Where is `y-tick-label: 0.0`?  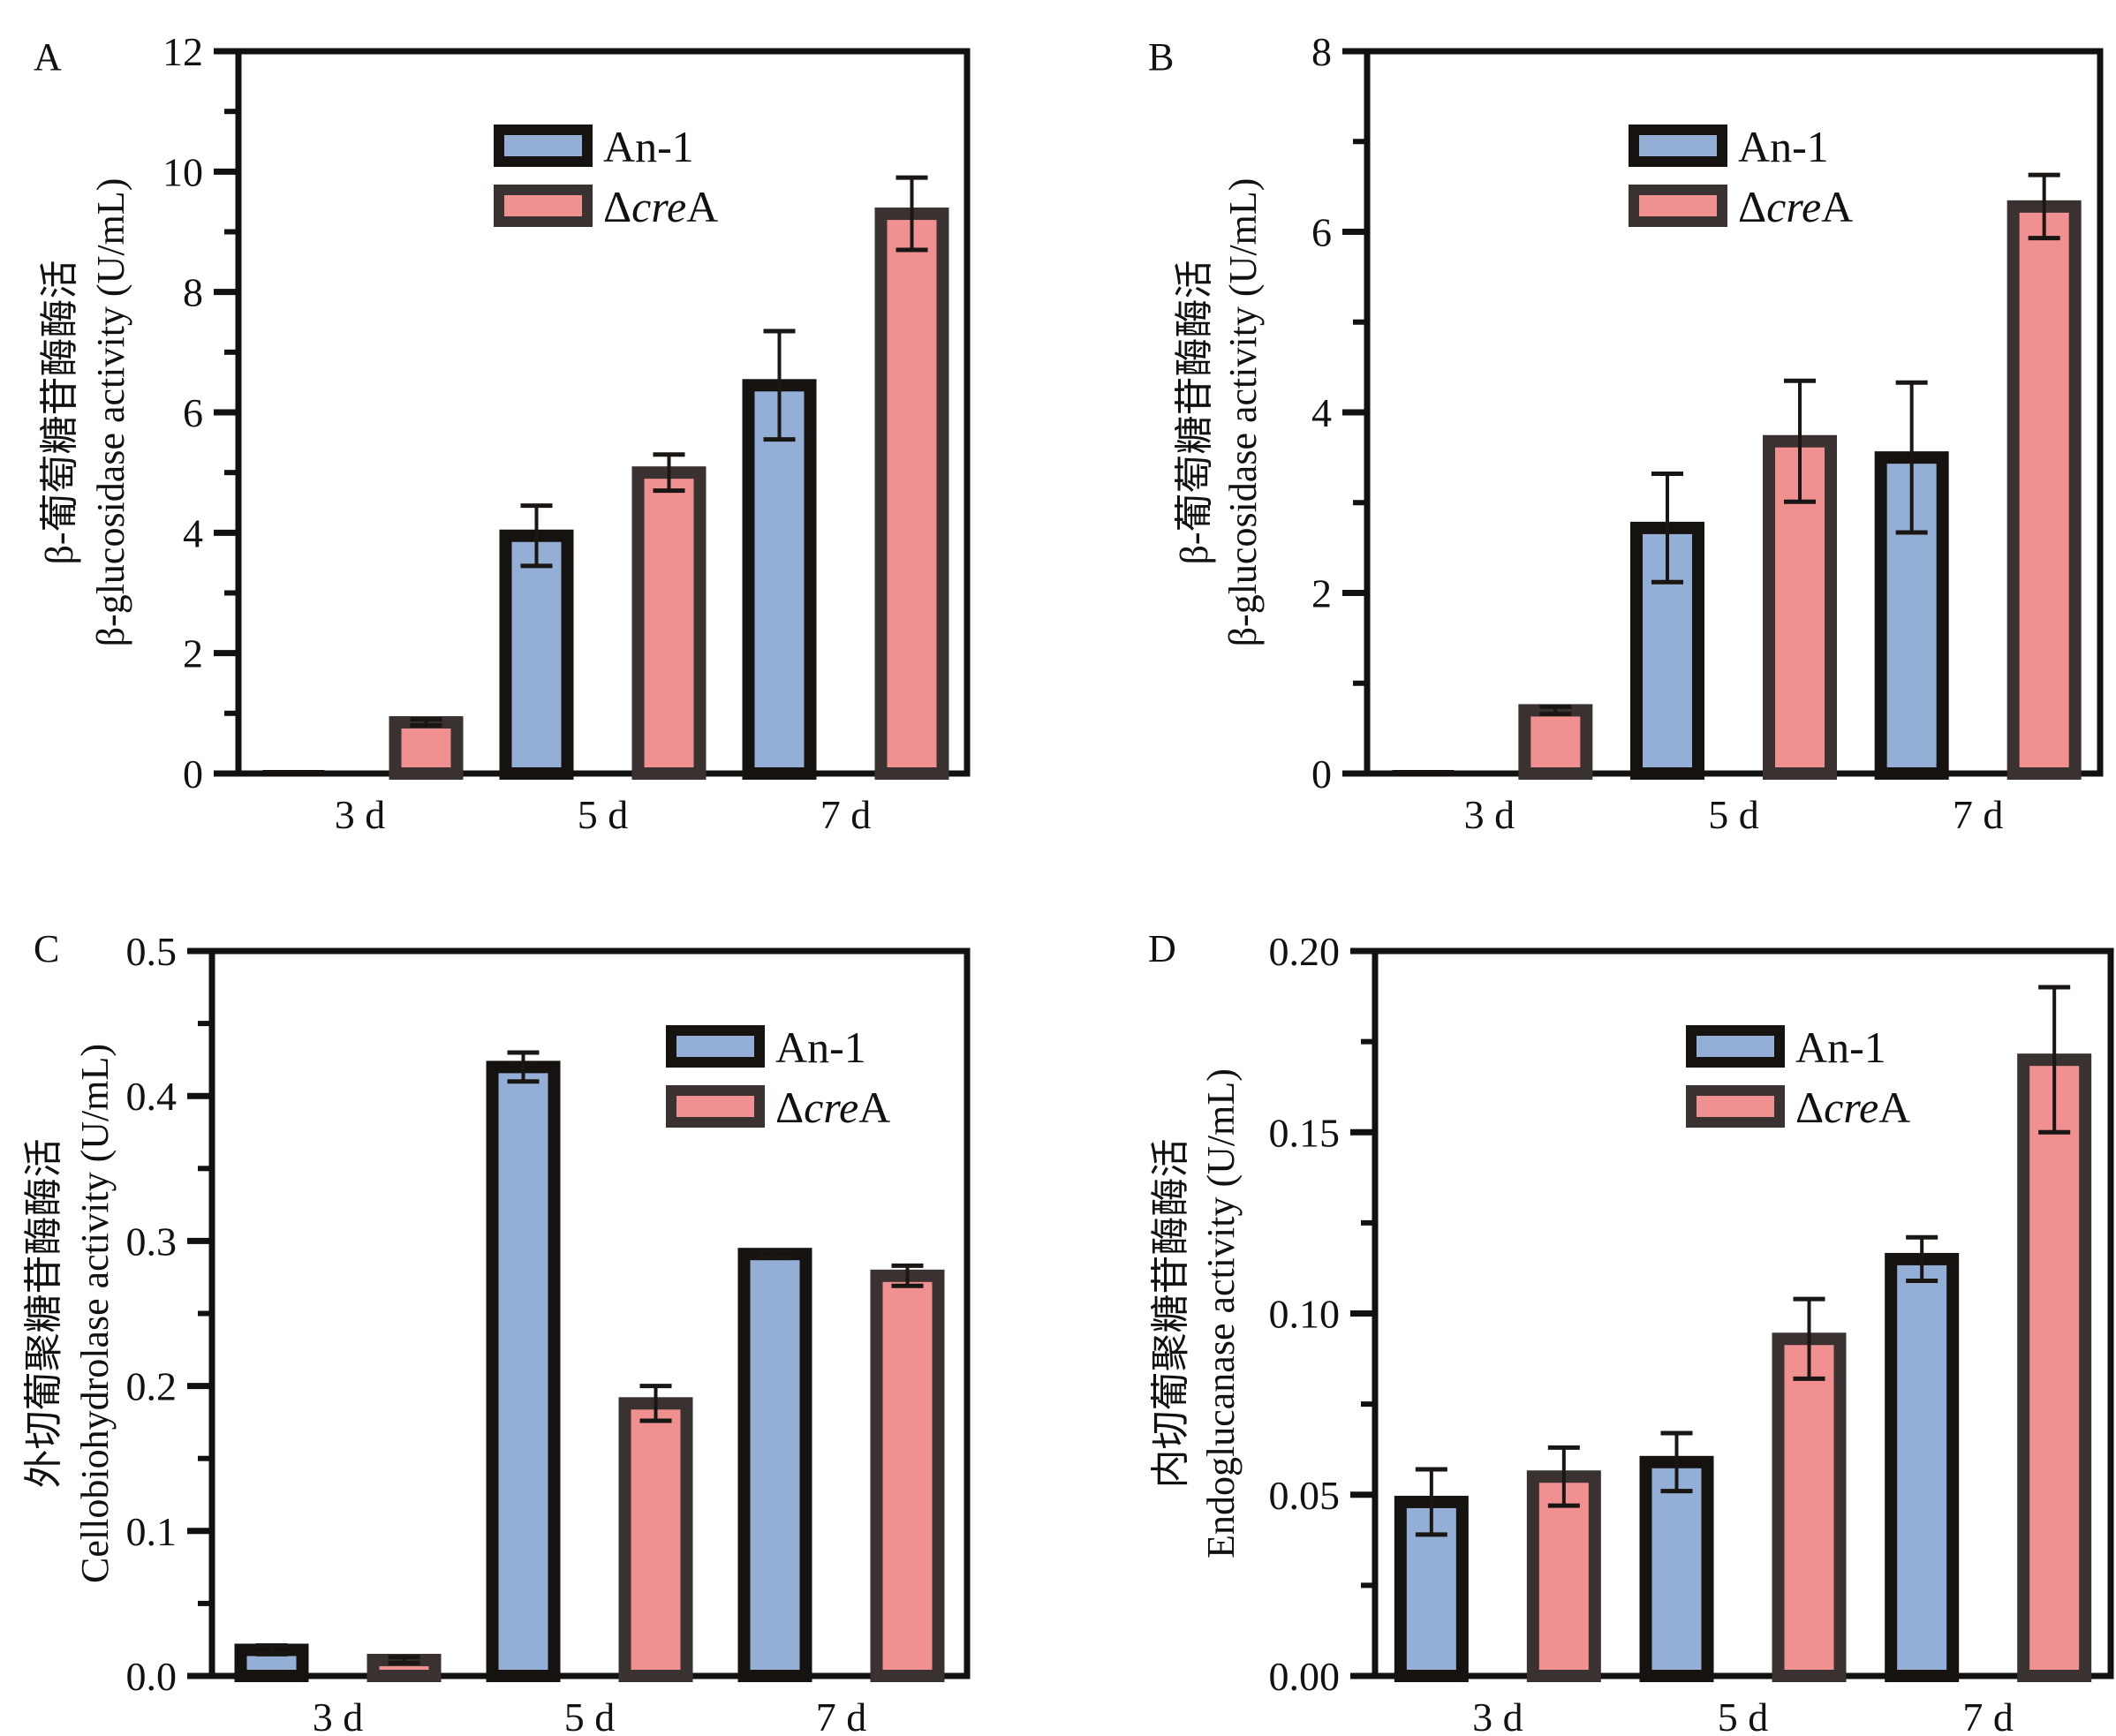 y-tick-label: 0.0 is located at coordinates (152, 1676).